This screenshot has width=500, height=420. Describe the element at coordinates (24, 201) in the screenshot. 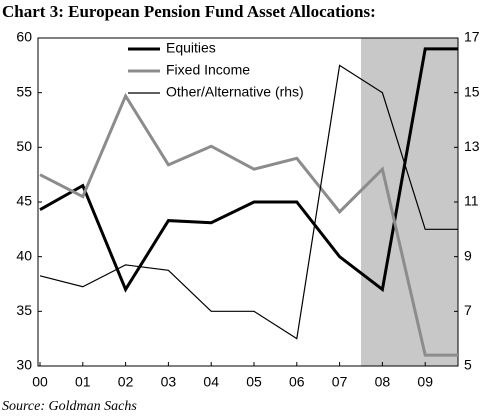

I see `y-tick-label: 45` at that location.